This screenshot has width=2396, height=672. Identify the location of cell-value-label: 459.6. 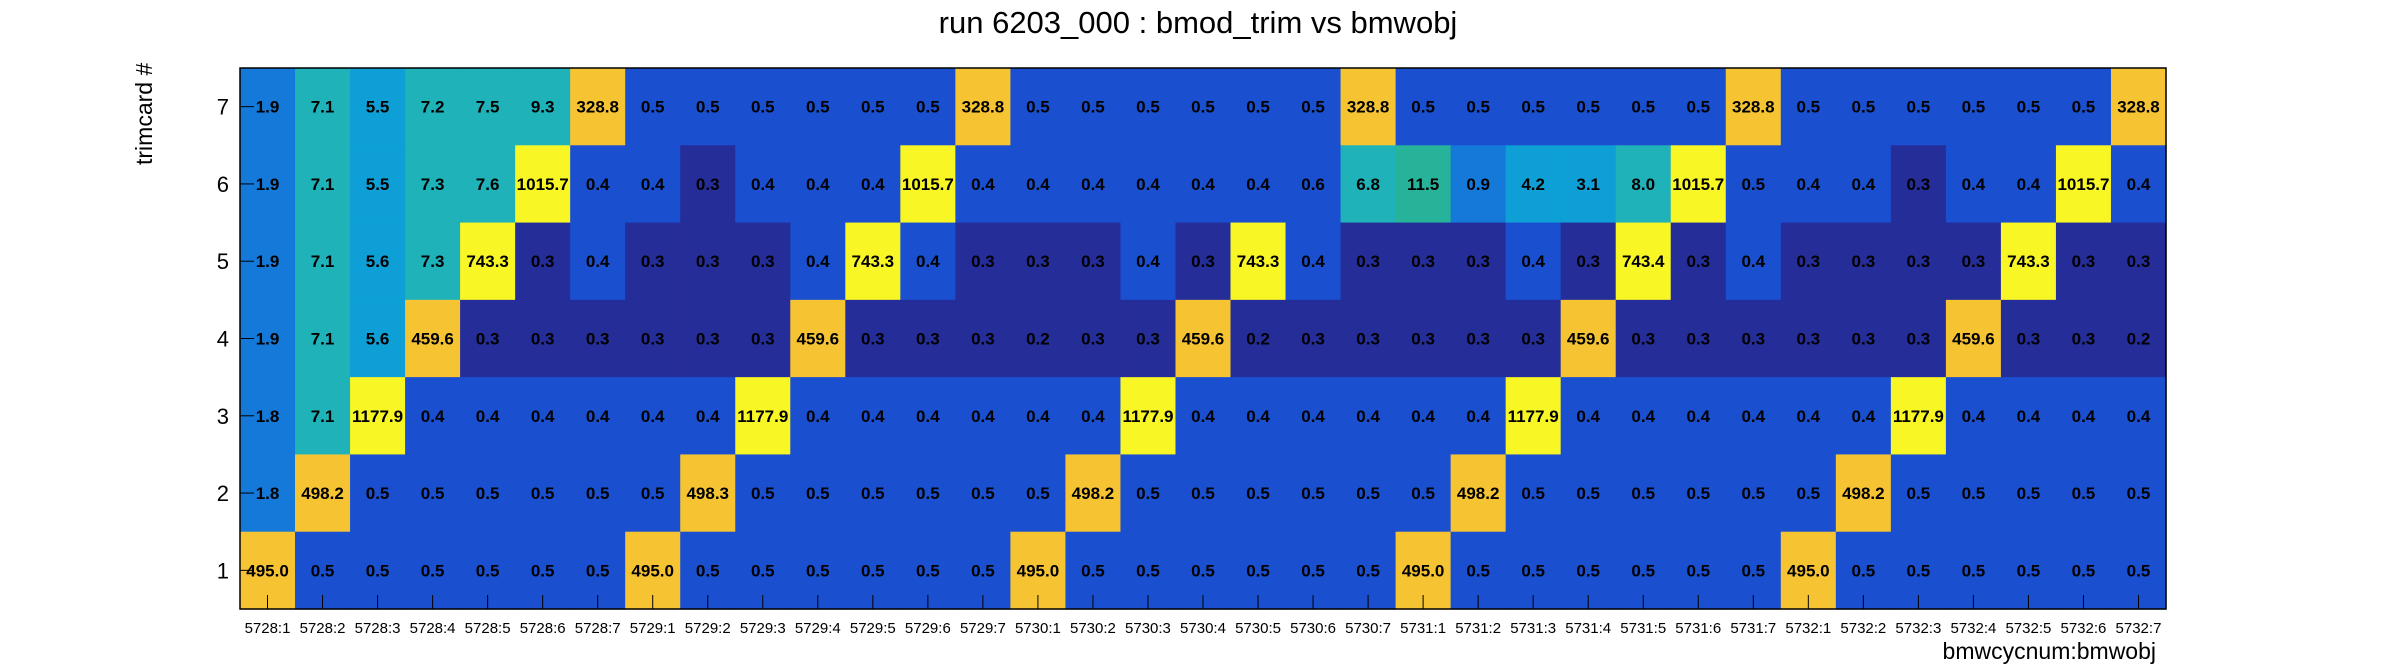
(432, 339).